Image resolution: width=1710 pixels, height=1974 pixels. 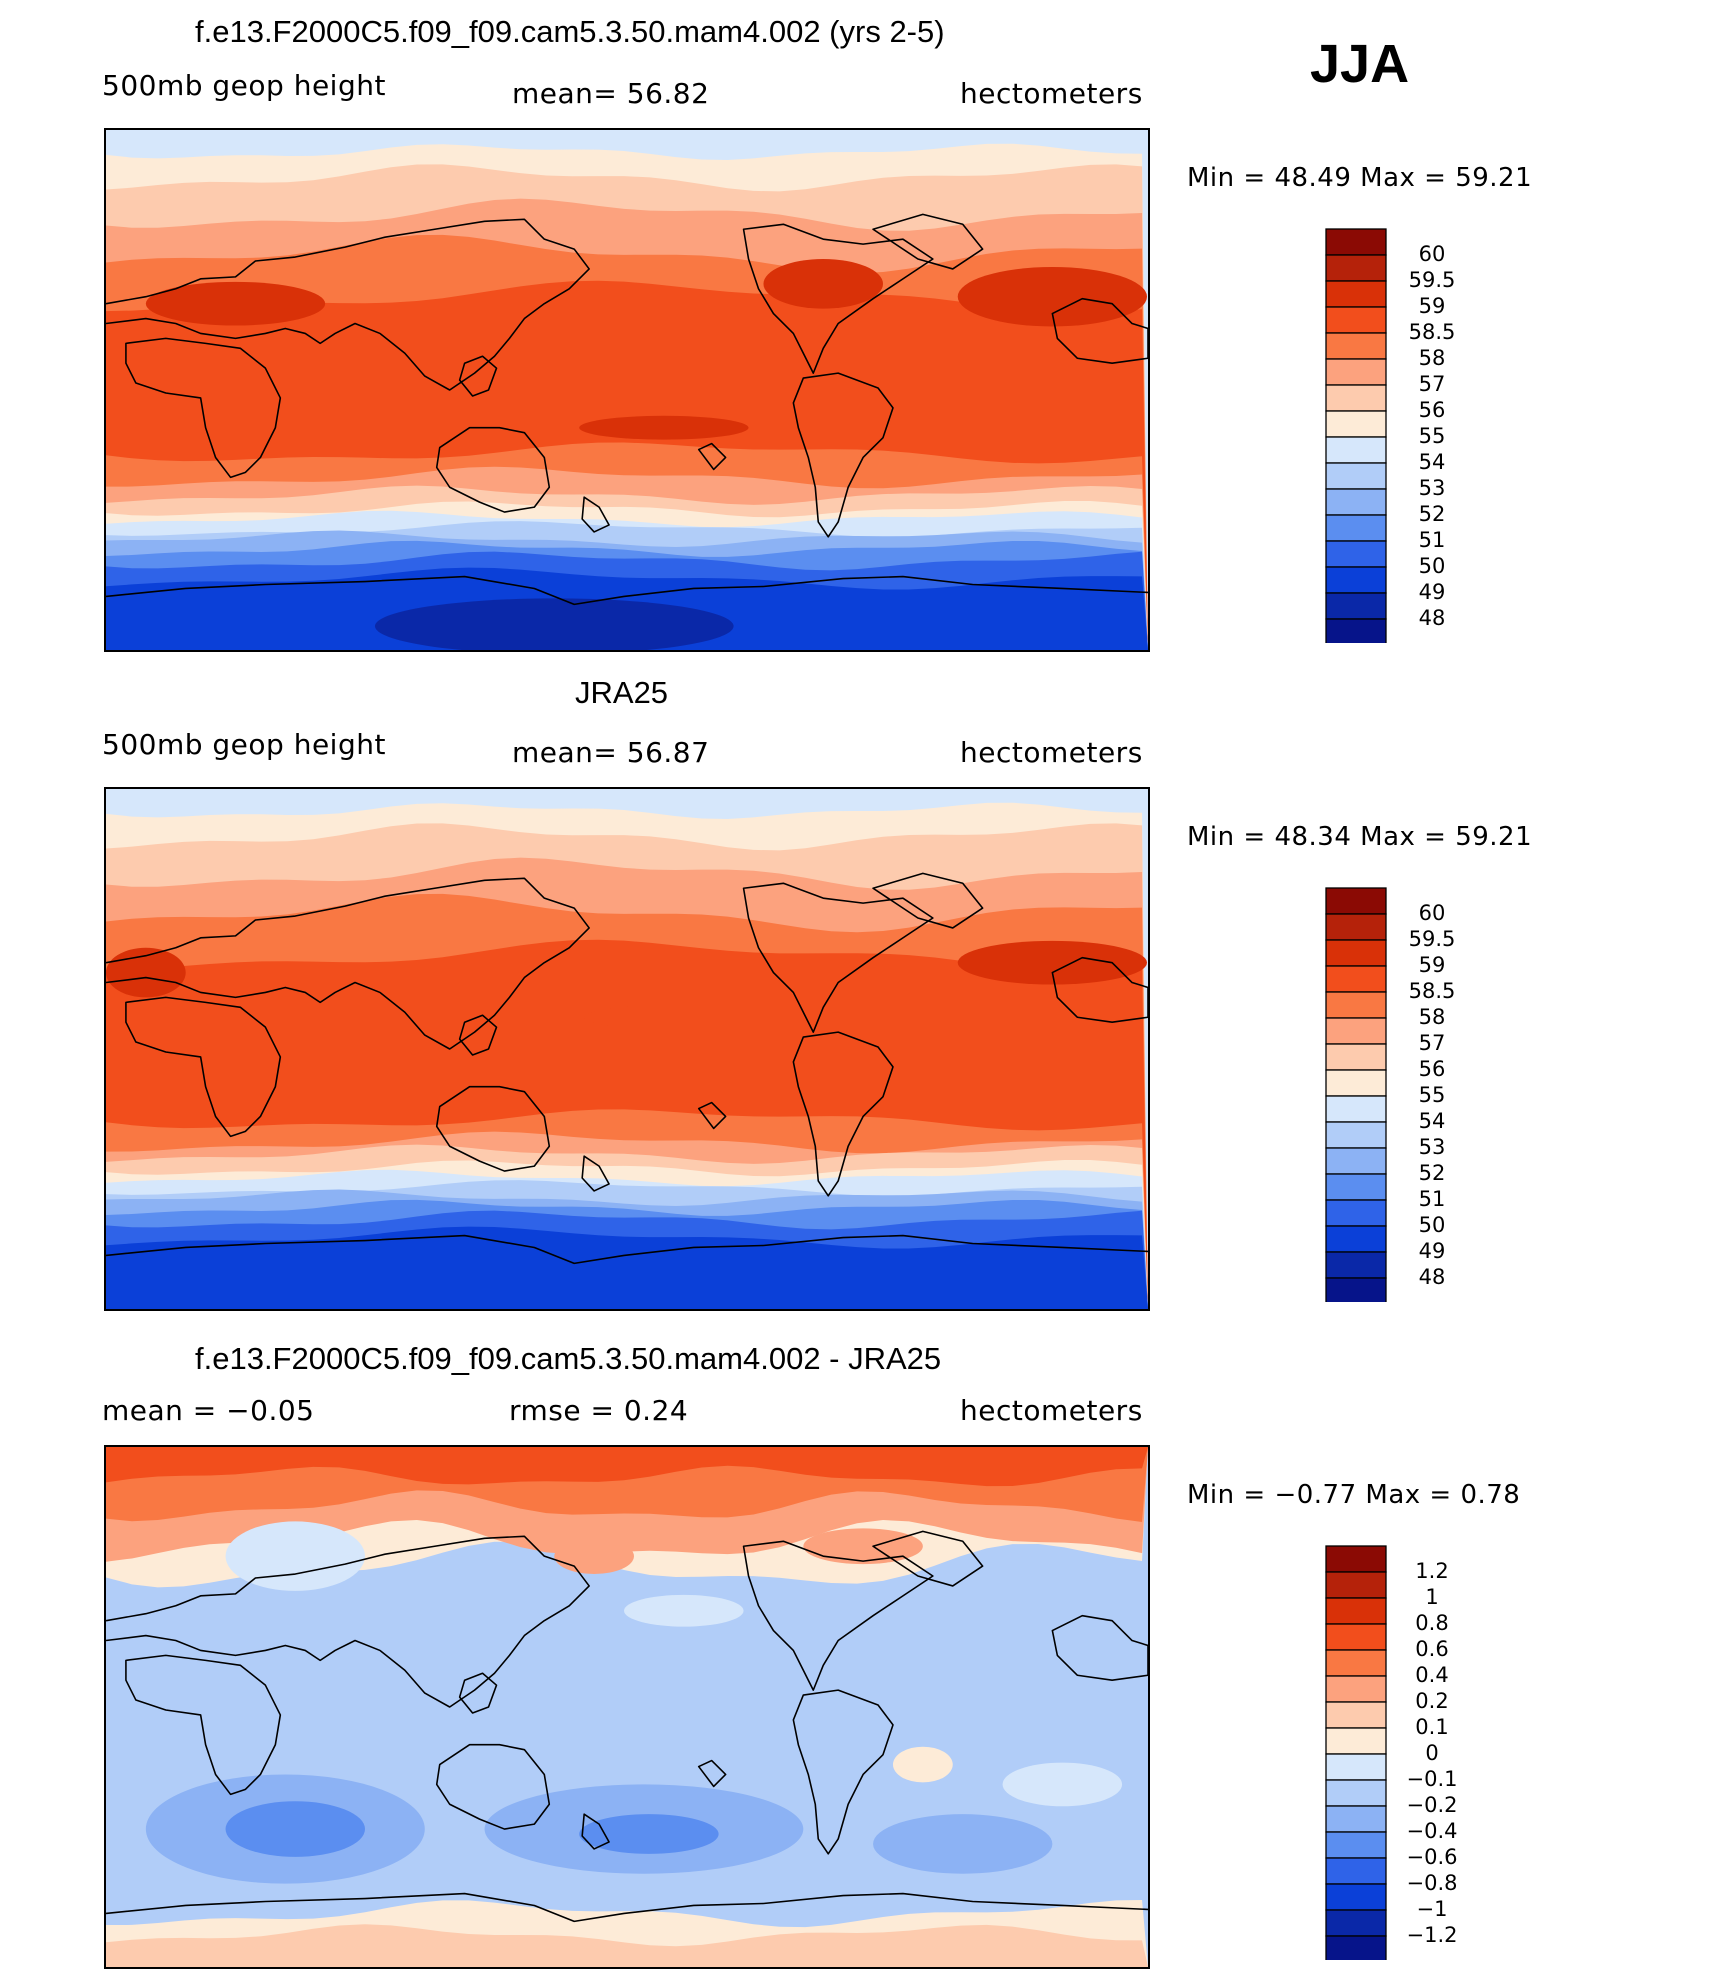 I want to click on colorbar-level-label: −0.2, so click(x=1432, y=1805).